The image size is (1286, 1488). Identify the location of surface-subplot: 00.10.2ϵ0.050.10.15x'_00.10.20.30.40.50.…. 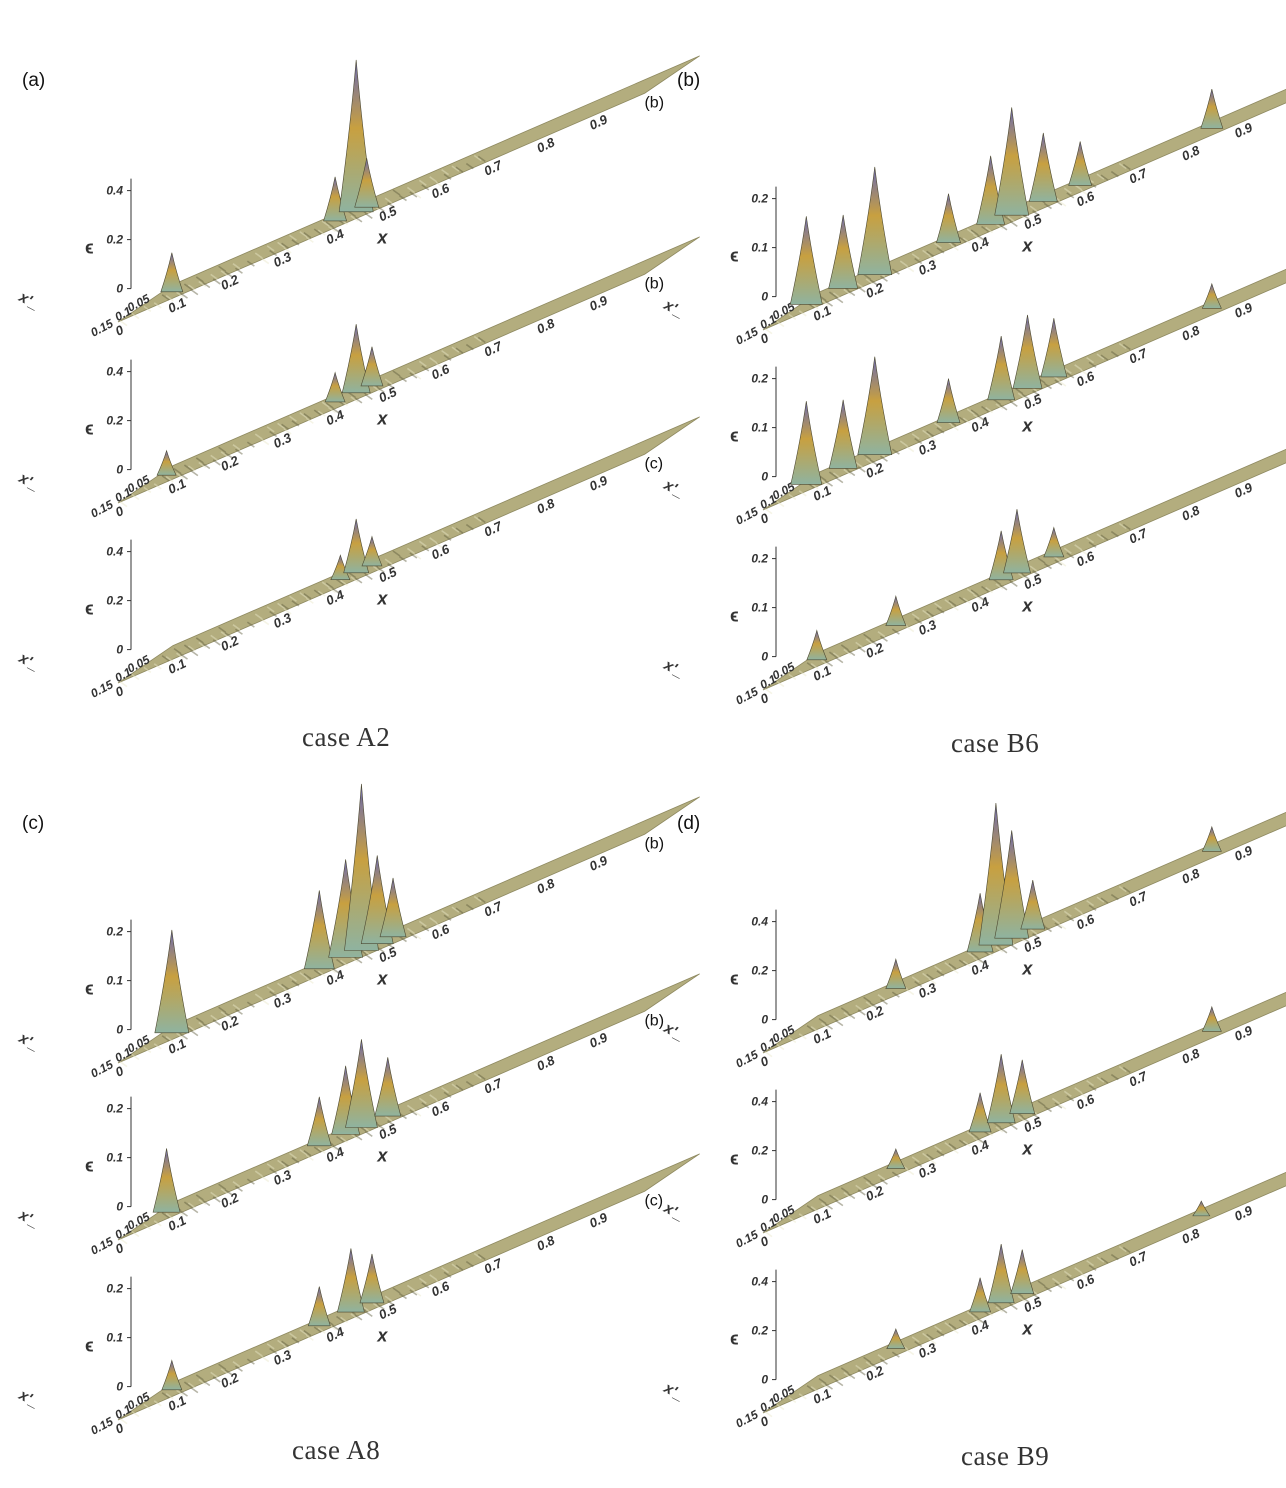
(973, 578).